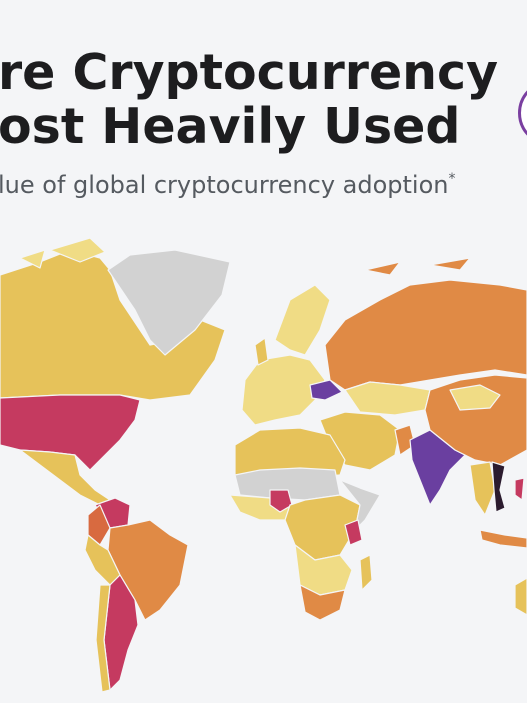 The height and width of the screenshot is (703, 527). I want to click on nigeria, so click(281, 501).